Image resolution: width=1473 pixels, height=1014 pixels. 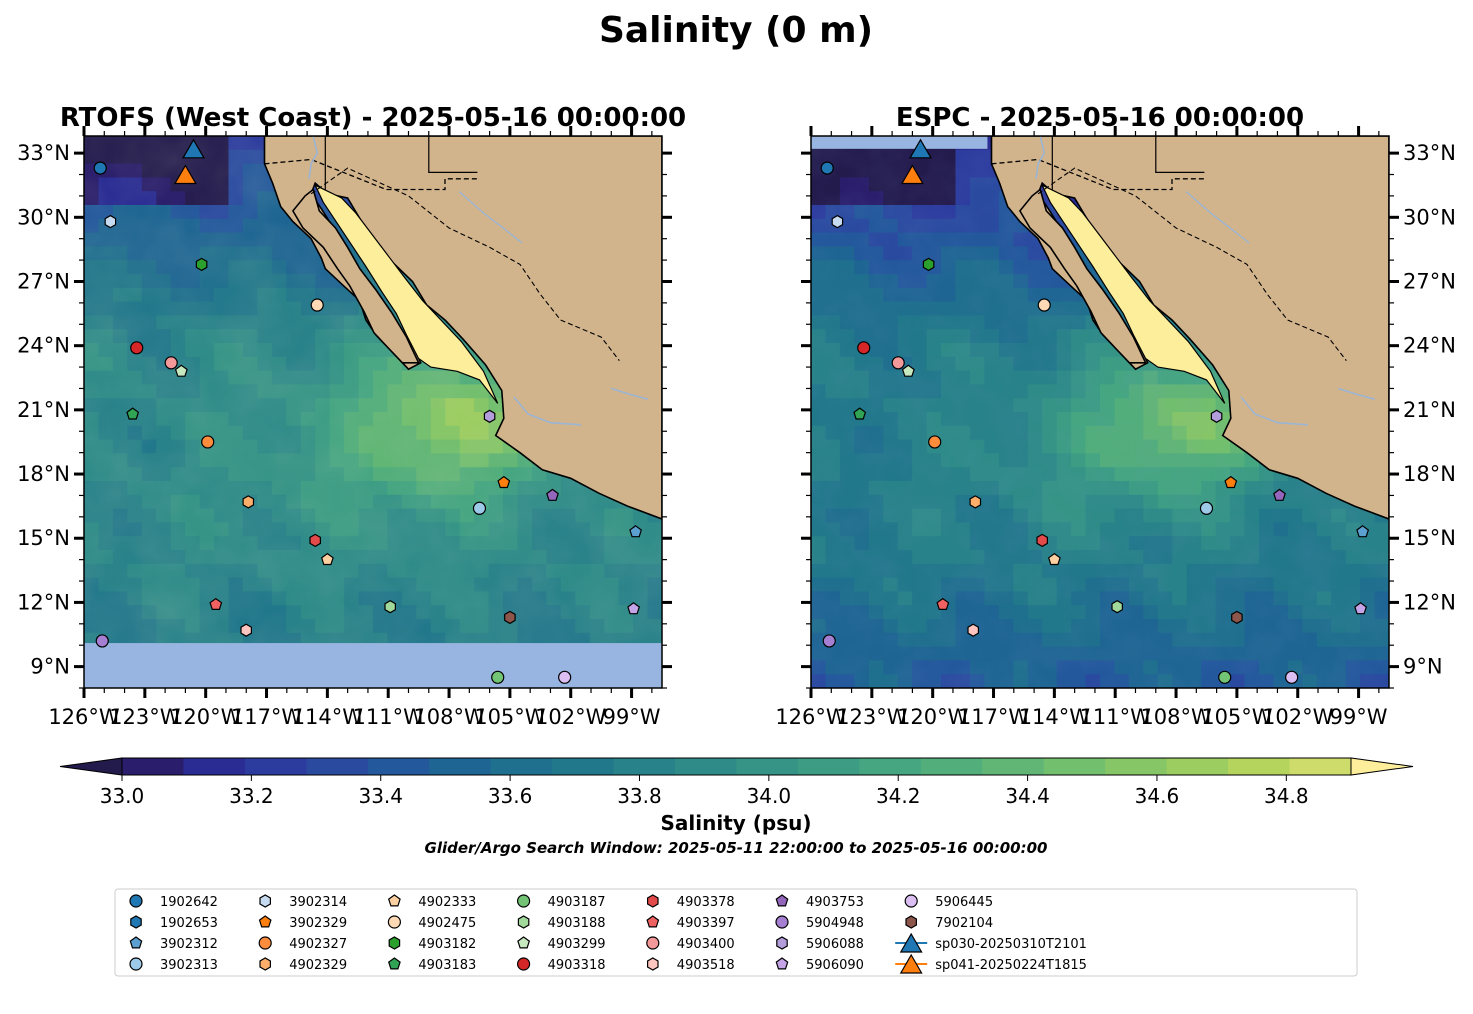 I want to click on x-tick-label: 117°W, so click(x=994, y=717).